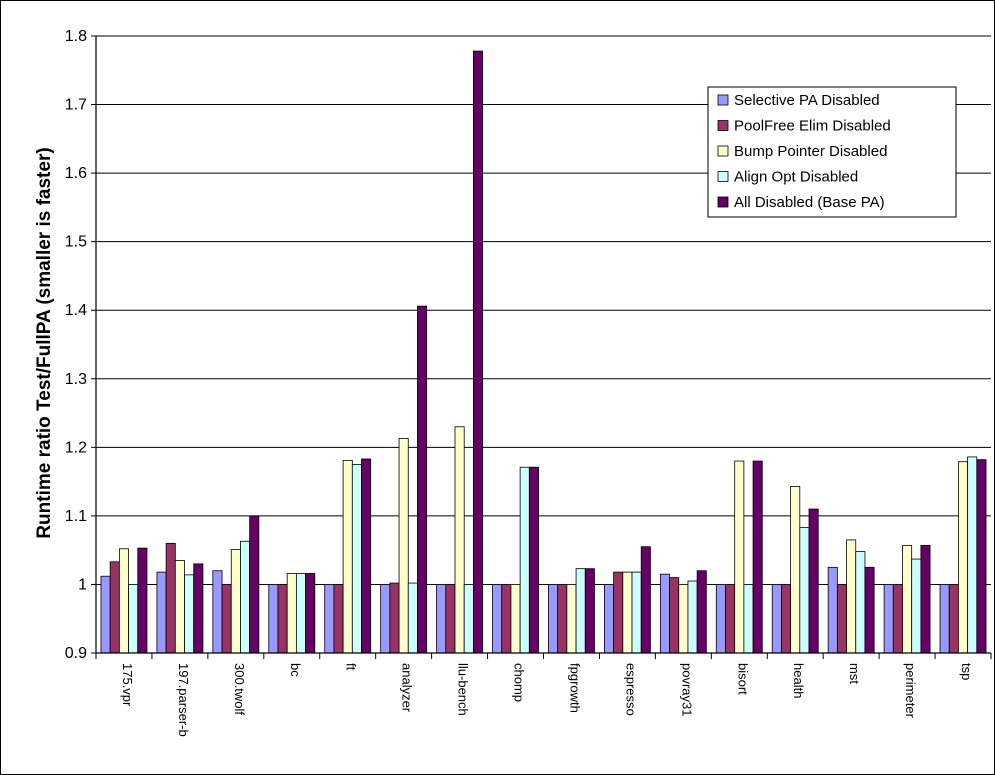  I want to click on y-tick-label: 1.5, so click(76, 242).